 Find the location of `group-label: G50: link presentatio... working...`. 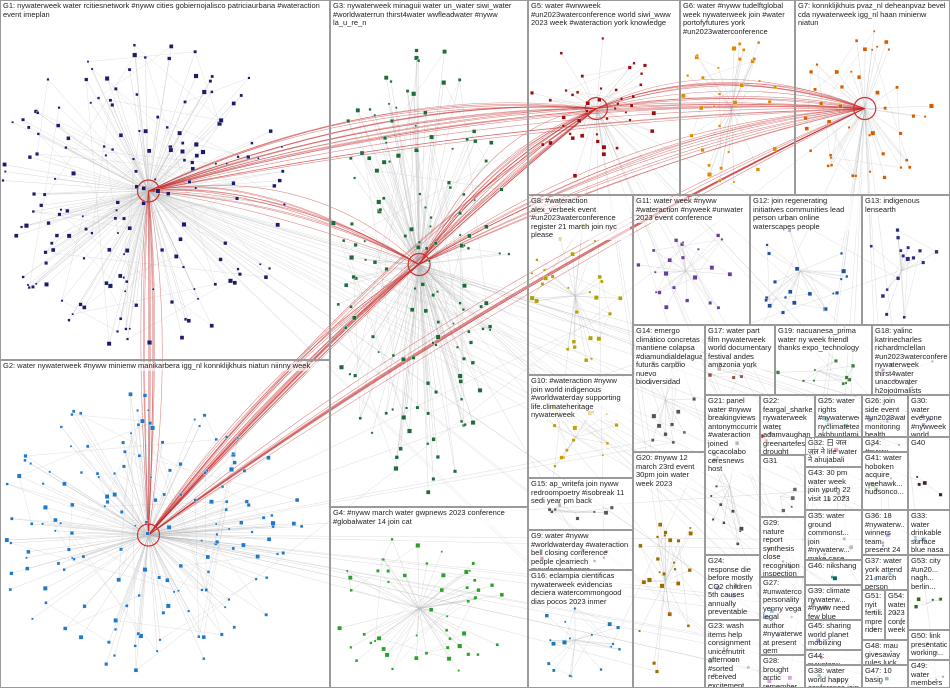

group-label: G50: link presentatio... working... is located at coordinates (929, 645).